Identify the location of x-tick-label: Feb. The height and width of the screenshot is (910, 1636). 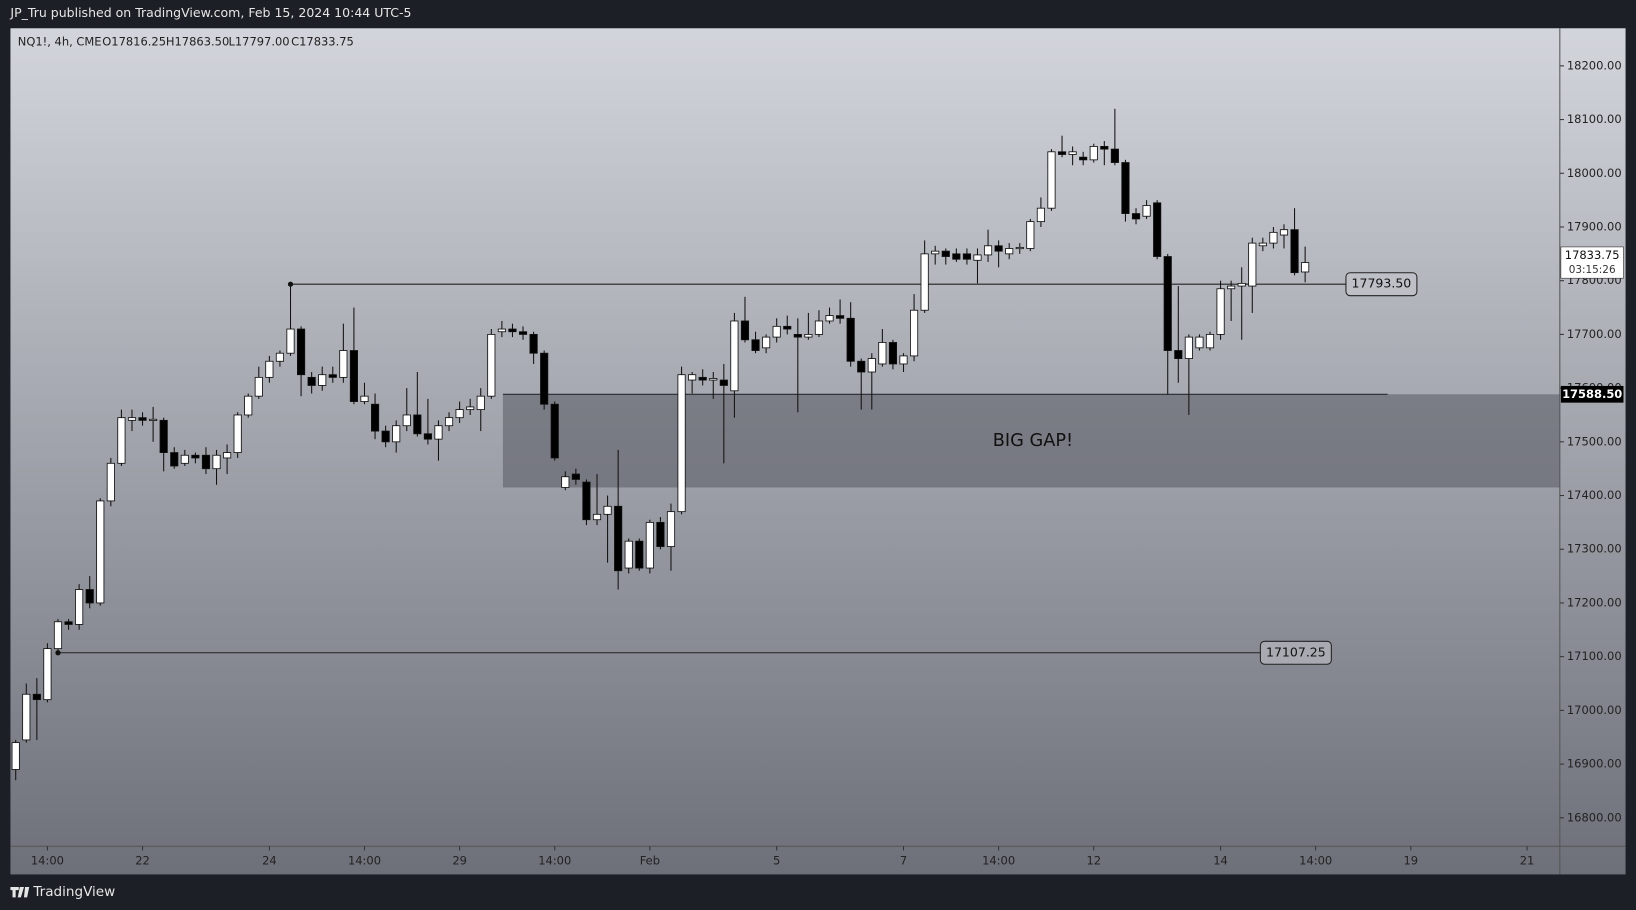
(650, 860).